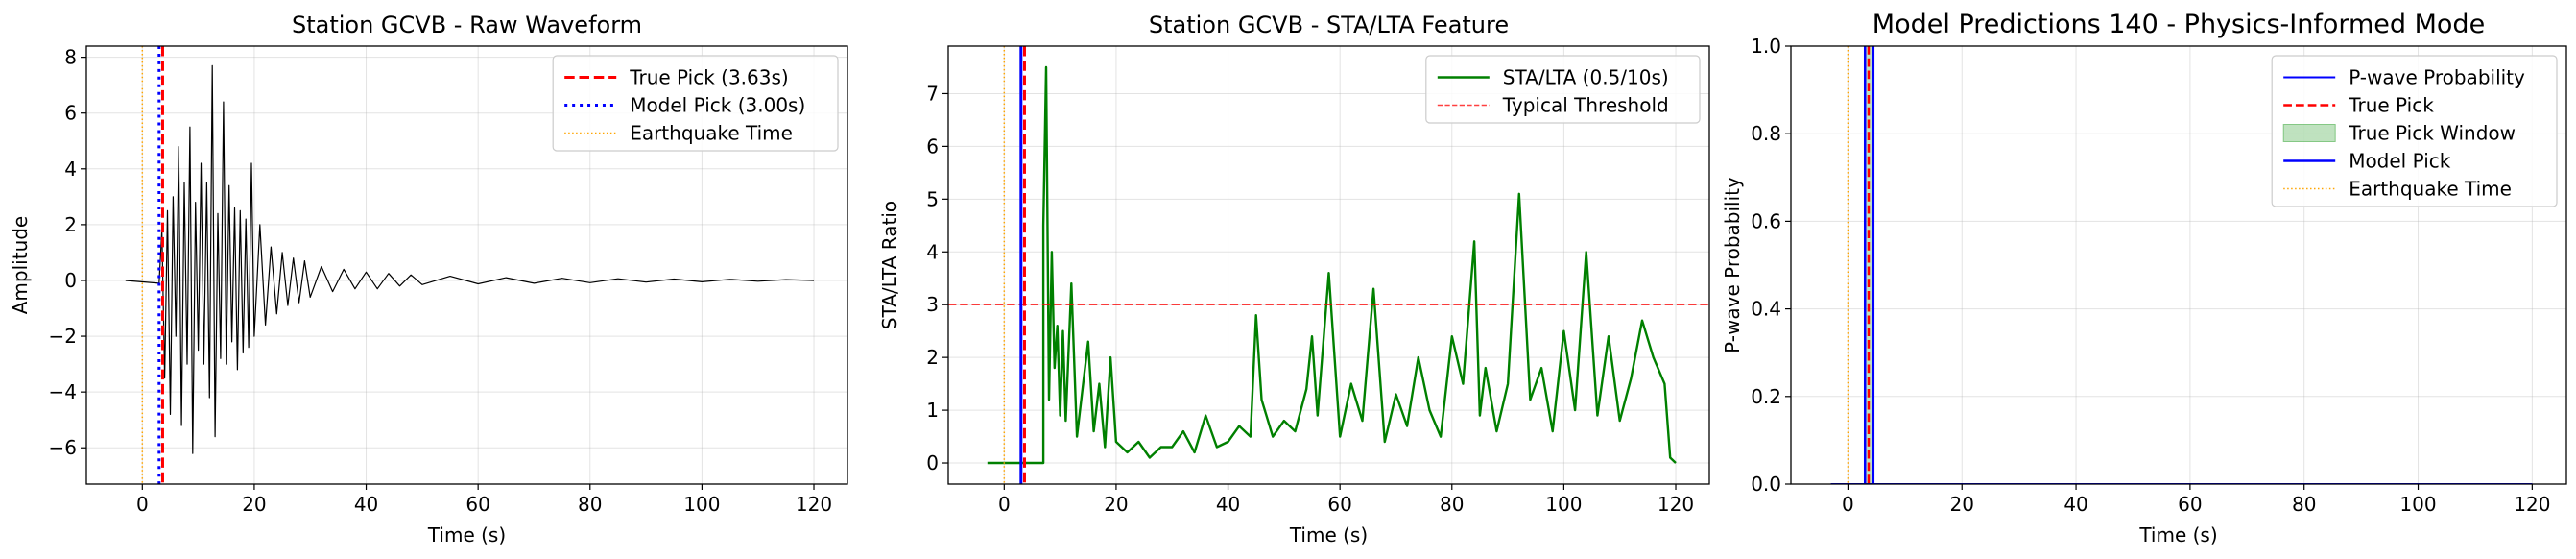 The image size is (2576, 559). What do you see at coordinates (1766, 133) in the screenshot?
I see `y-tick-label: 0.8` at bounding box center [1766, 133].